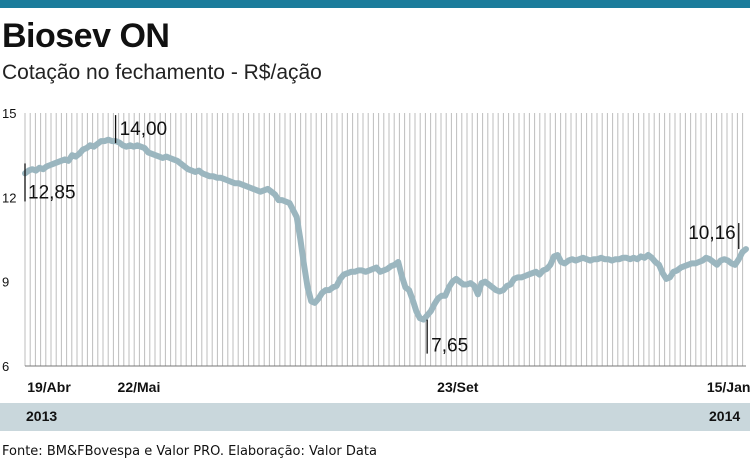 This screenshot has width=750, height=469. I want to click on top-accent-bar, so click(375, 4).